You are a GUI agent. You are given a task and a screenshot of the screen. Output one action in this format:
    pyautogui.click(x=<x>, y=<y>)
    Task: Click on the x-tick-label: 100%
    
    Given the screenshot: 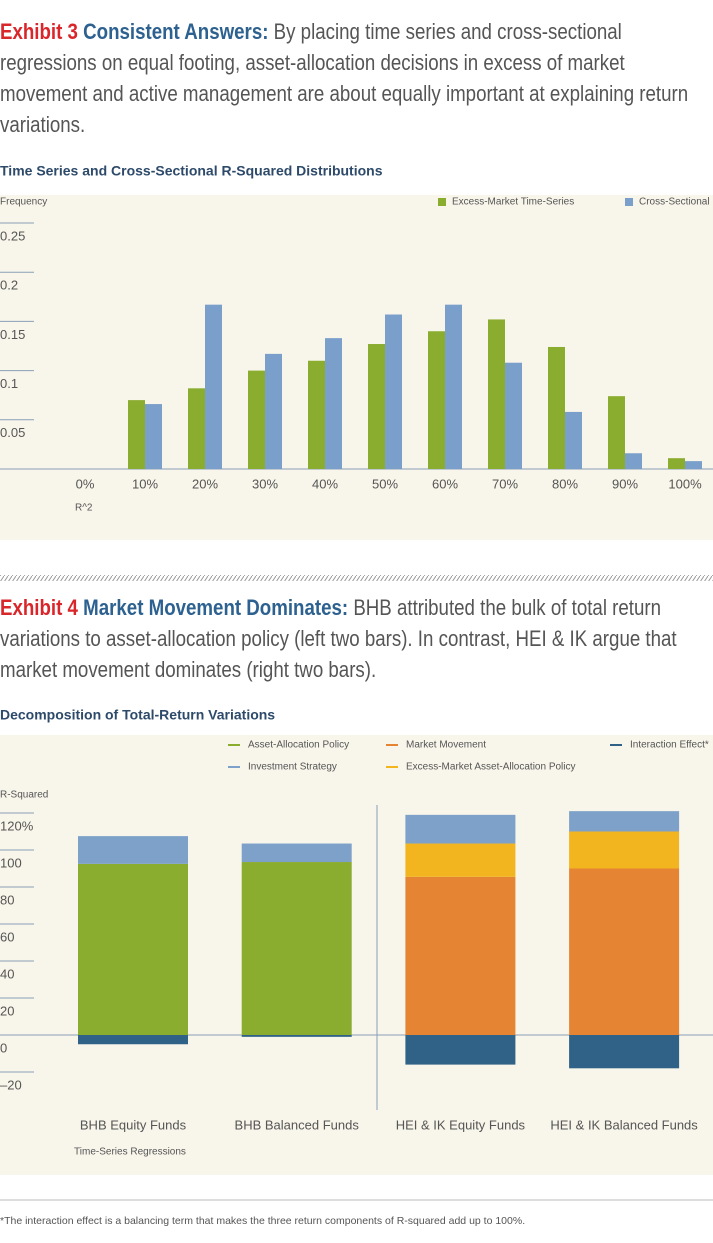 What is the action you would take?
    pyautogui.click(x=685, y=483)
    